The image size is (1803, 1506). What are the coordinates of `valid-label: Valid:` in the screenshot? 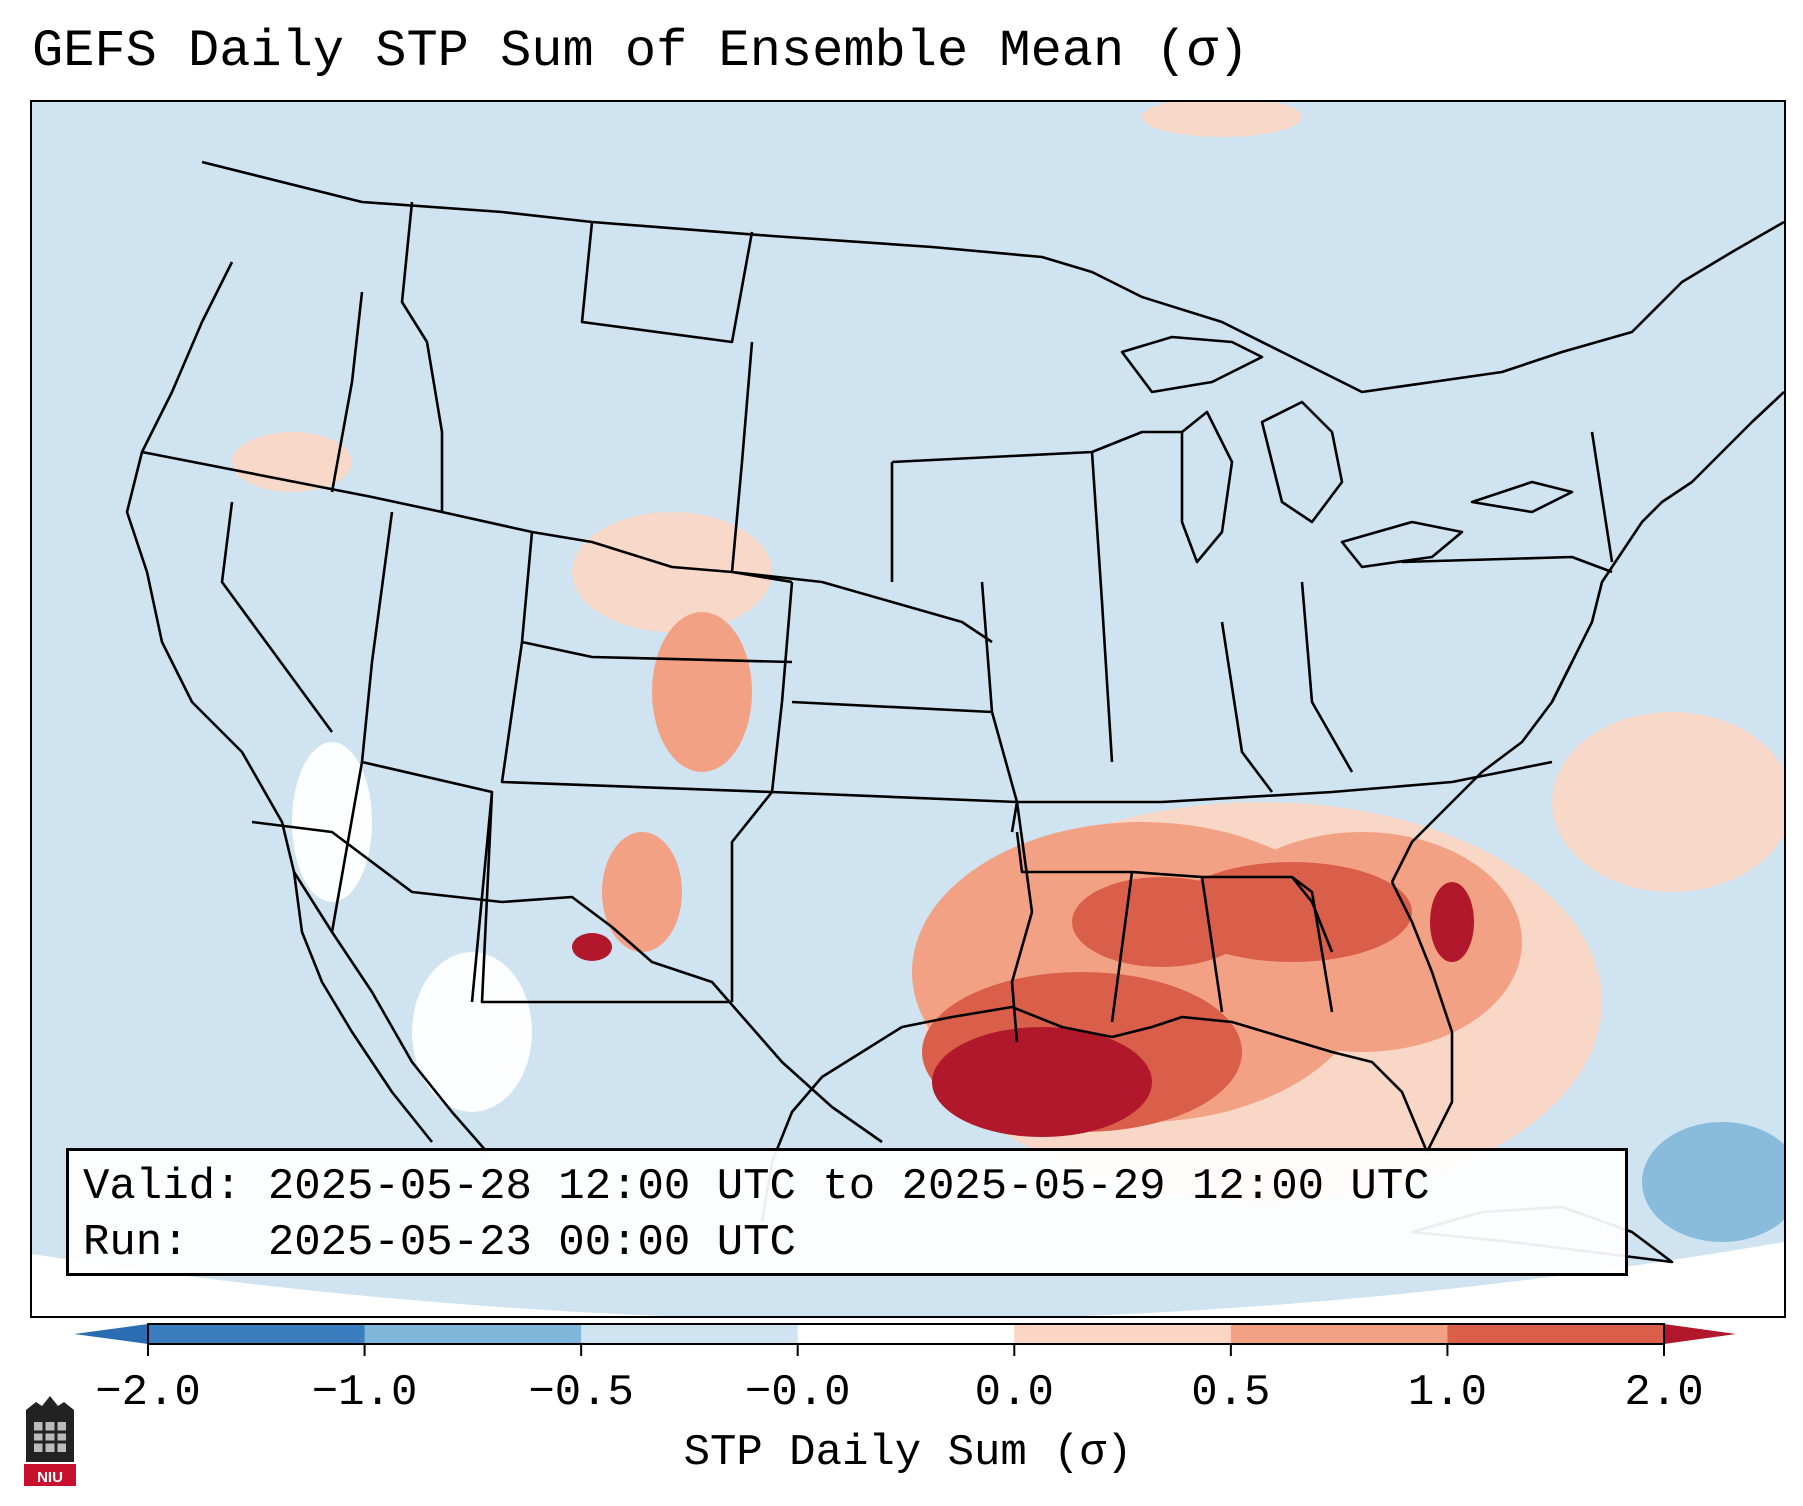 It's located at (162, 1187).